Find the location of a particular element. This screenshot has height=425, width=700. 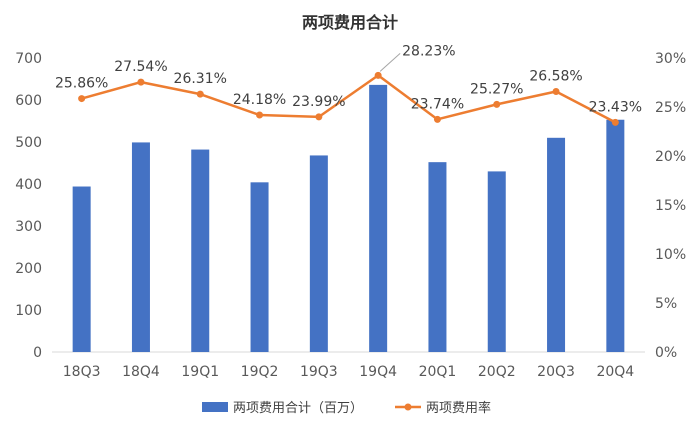

y-right-tick-label: 15% is located at coordinates (670, 206).